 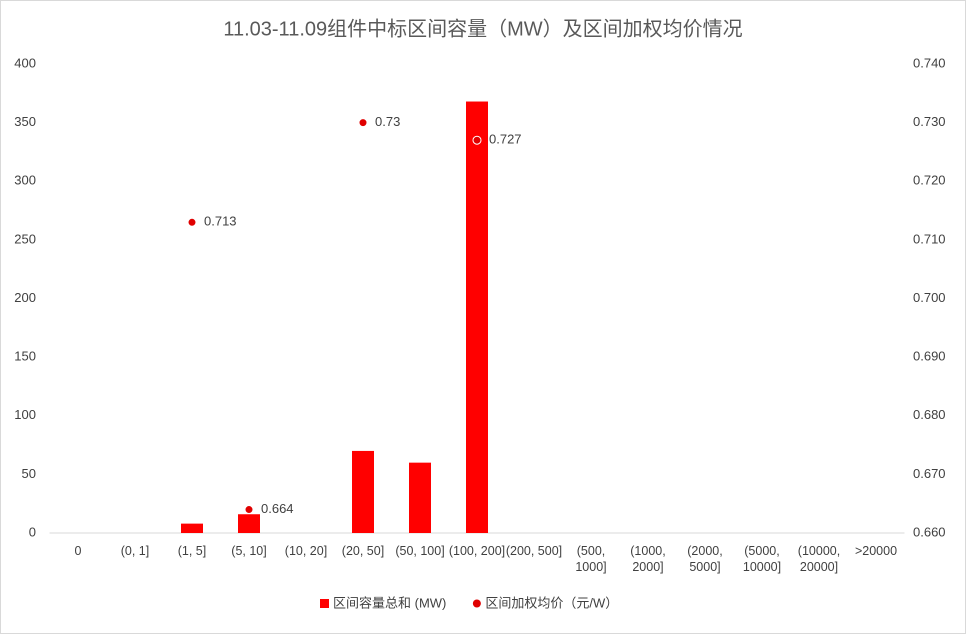 What do you see at coordinates (929, 297) in the screenshot?
I see `y2-tick-label: 0.700` at bounding box center [929, 297].